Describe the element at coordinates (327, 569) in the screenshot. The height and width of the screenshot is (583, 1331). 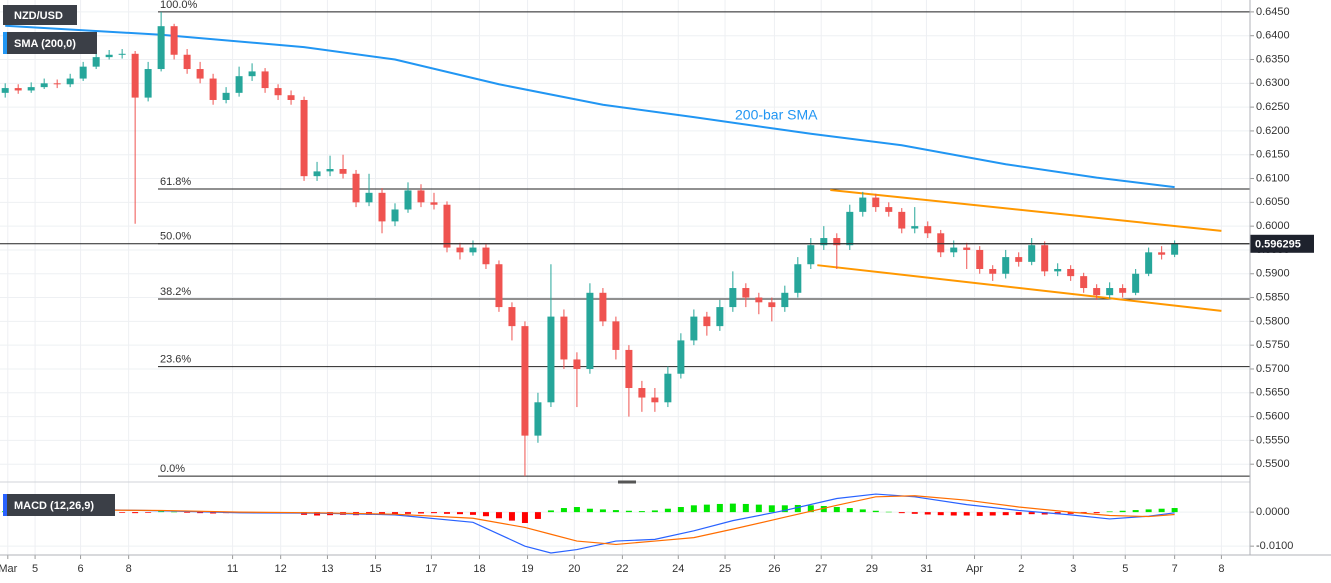
I see `x-tick-label: 13` at that location.